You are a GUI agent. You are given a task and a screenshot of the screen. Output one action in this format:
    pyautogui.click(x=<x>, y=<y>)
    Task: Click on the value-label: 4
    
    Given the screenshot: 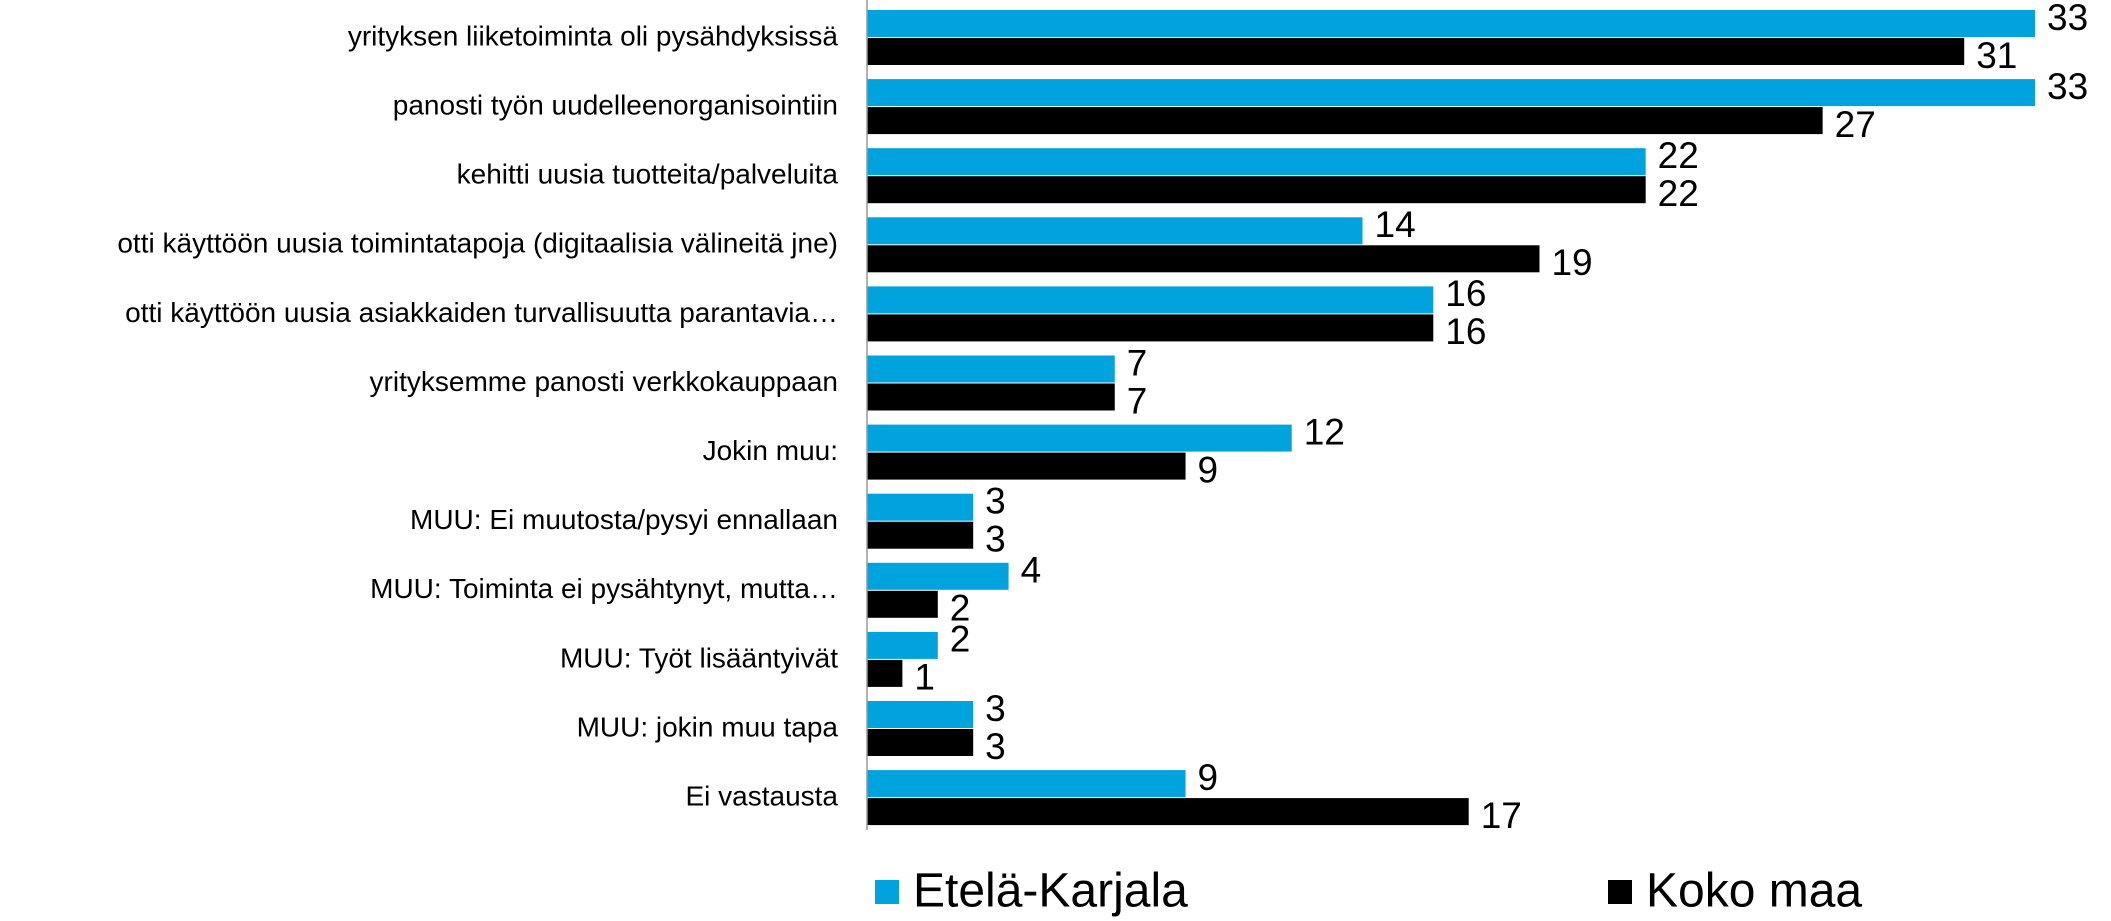 What is the action you would take?
    pyautogui.click(x=1031, y=570)
    